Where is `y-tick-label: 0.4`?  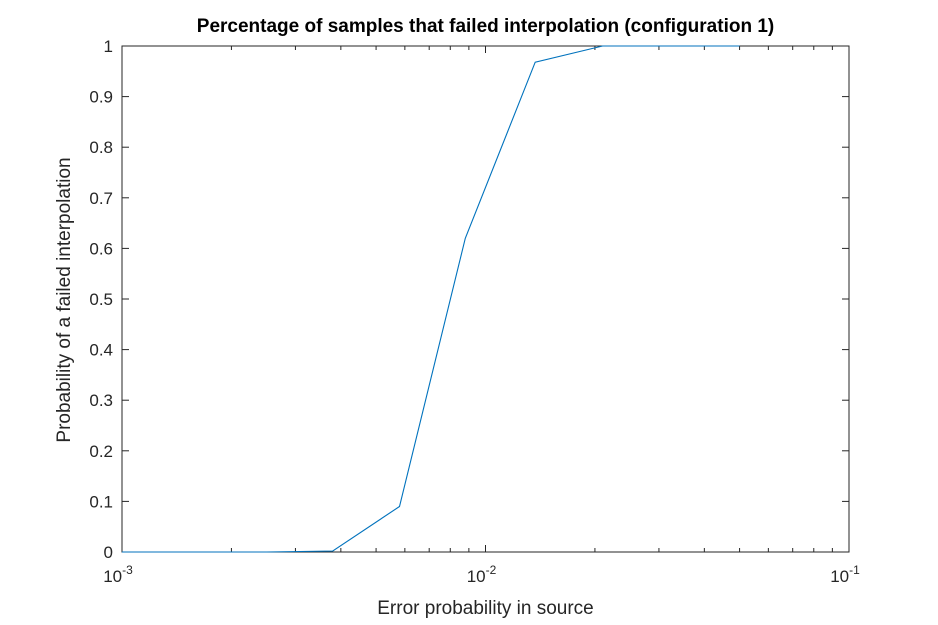
y-tick-label: 0.4 is located at coordinates (101, 350).